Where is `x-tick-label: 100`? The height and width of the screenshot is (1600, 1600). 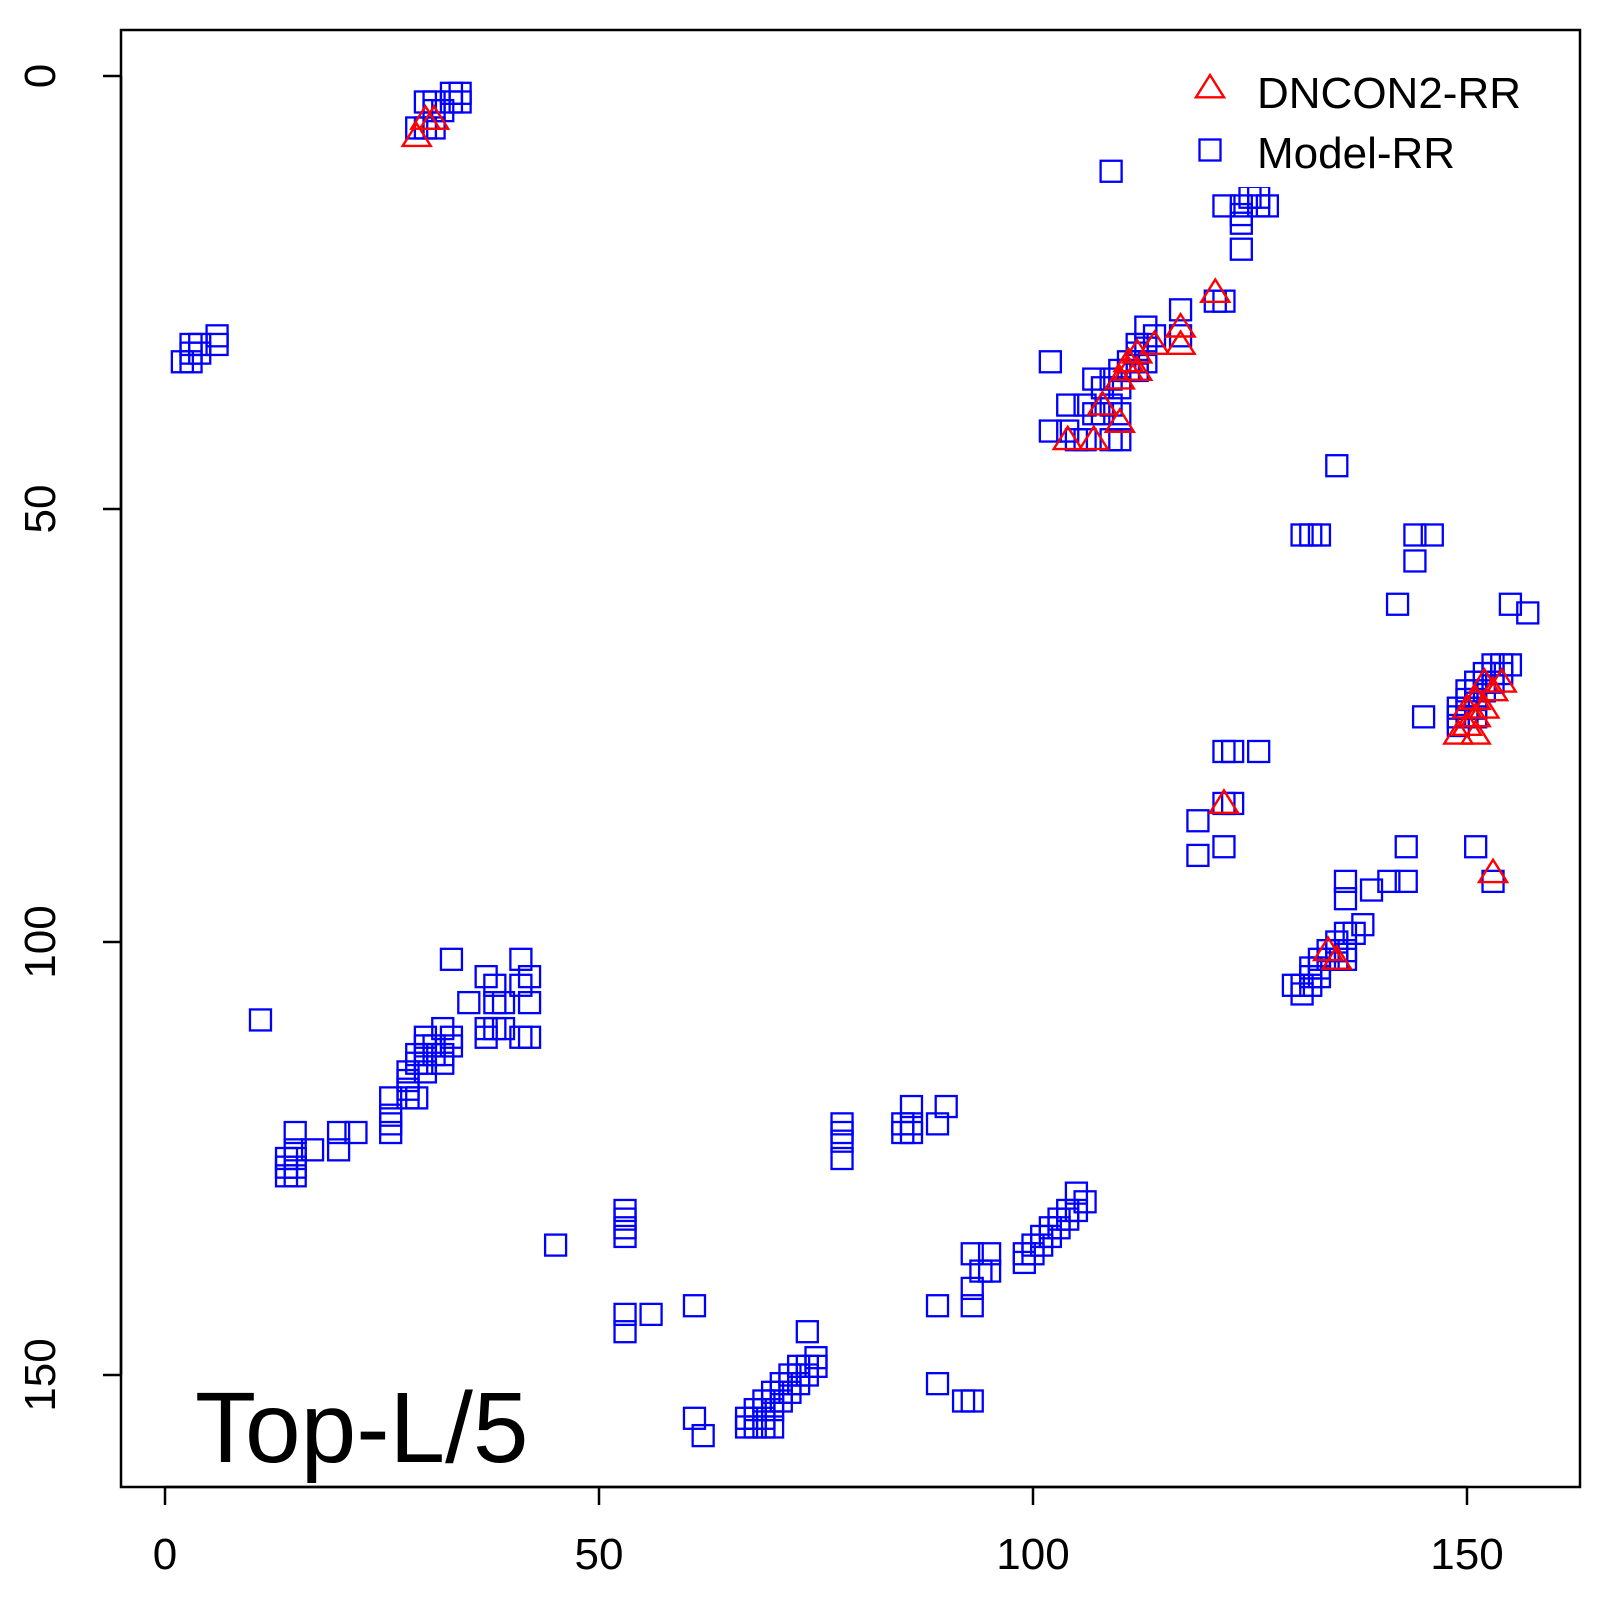
x-tick-label: 100 is located at coordinates (1032, 1554).